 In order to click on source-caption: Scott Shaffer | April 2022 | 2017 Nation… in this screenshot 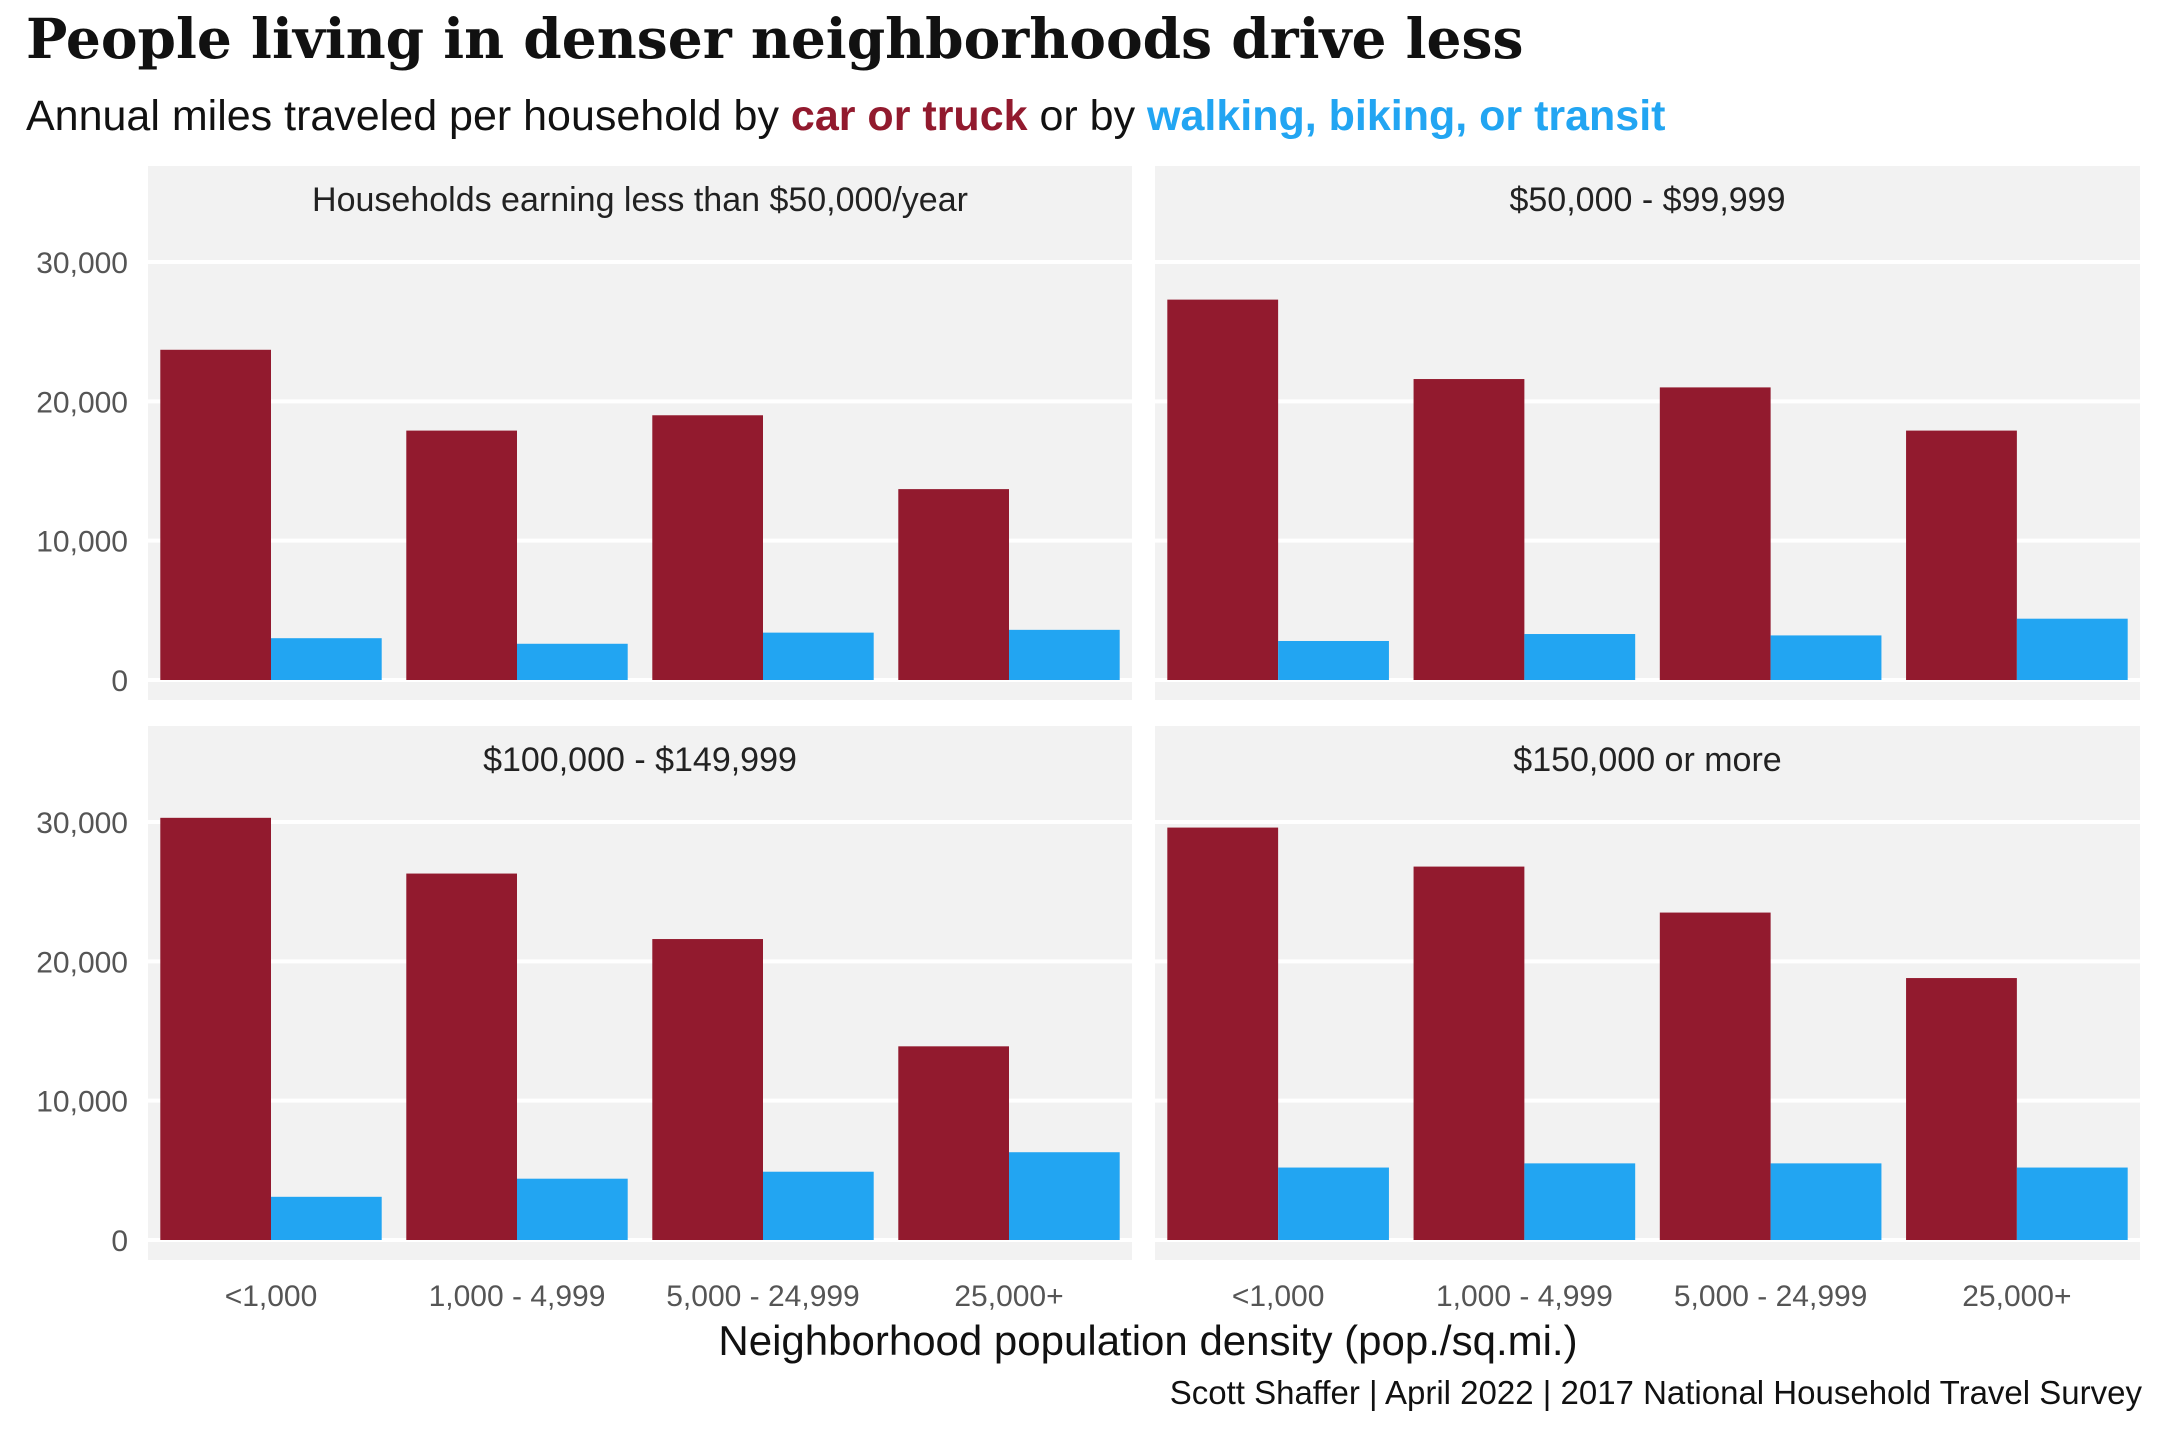, I will do `click(1655, 1392)`.